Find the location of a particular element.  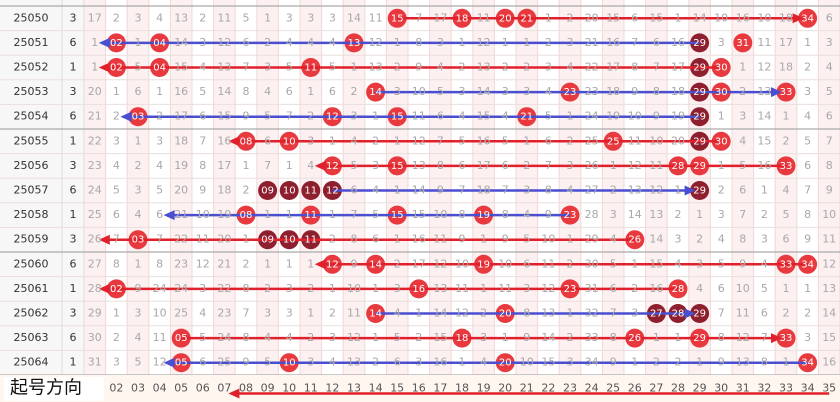

miss-count: 8 is located at coordinates (246, 337).